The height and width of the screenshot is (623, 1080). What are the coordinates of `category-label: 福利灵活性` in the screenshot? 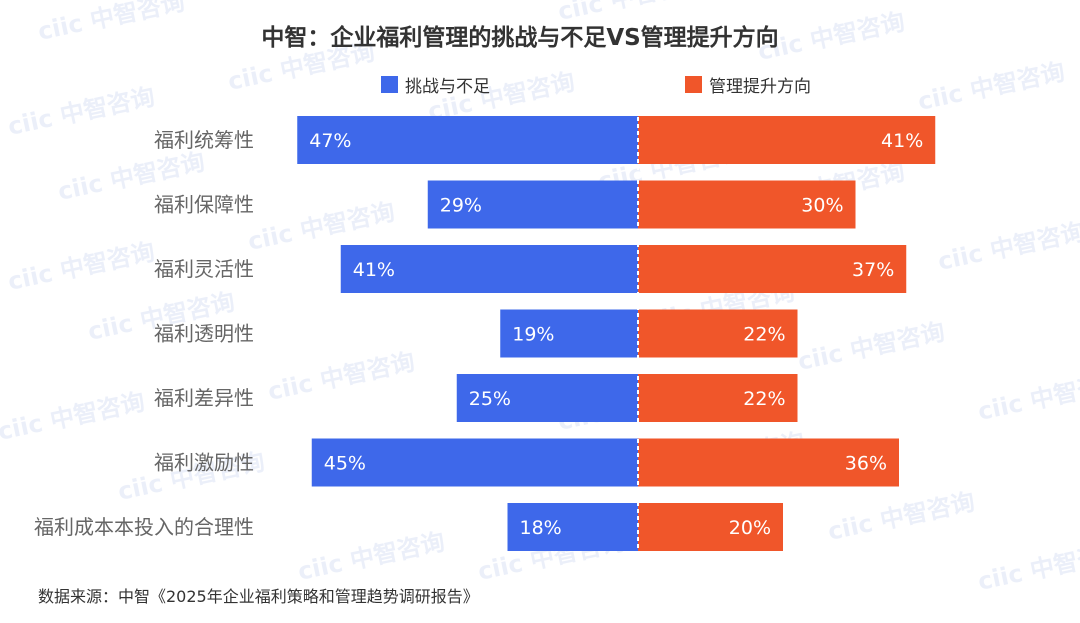 It's located at (204, 269).